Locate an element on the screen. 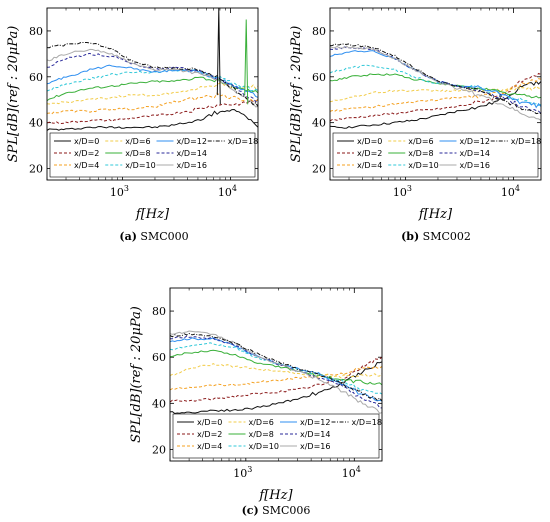  series-line-x/D=14 is located at coordinates (152, 77).